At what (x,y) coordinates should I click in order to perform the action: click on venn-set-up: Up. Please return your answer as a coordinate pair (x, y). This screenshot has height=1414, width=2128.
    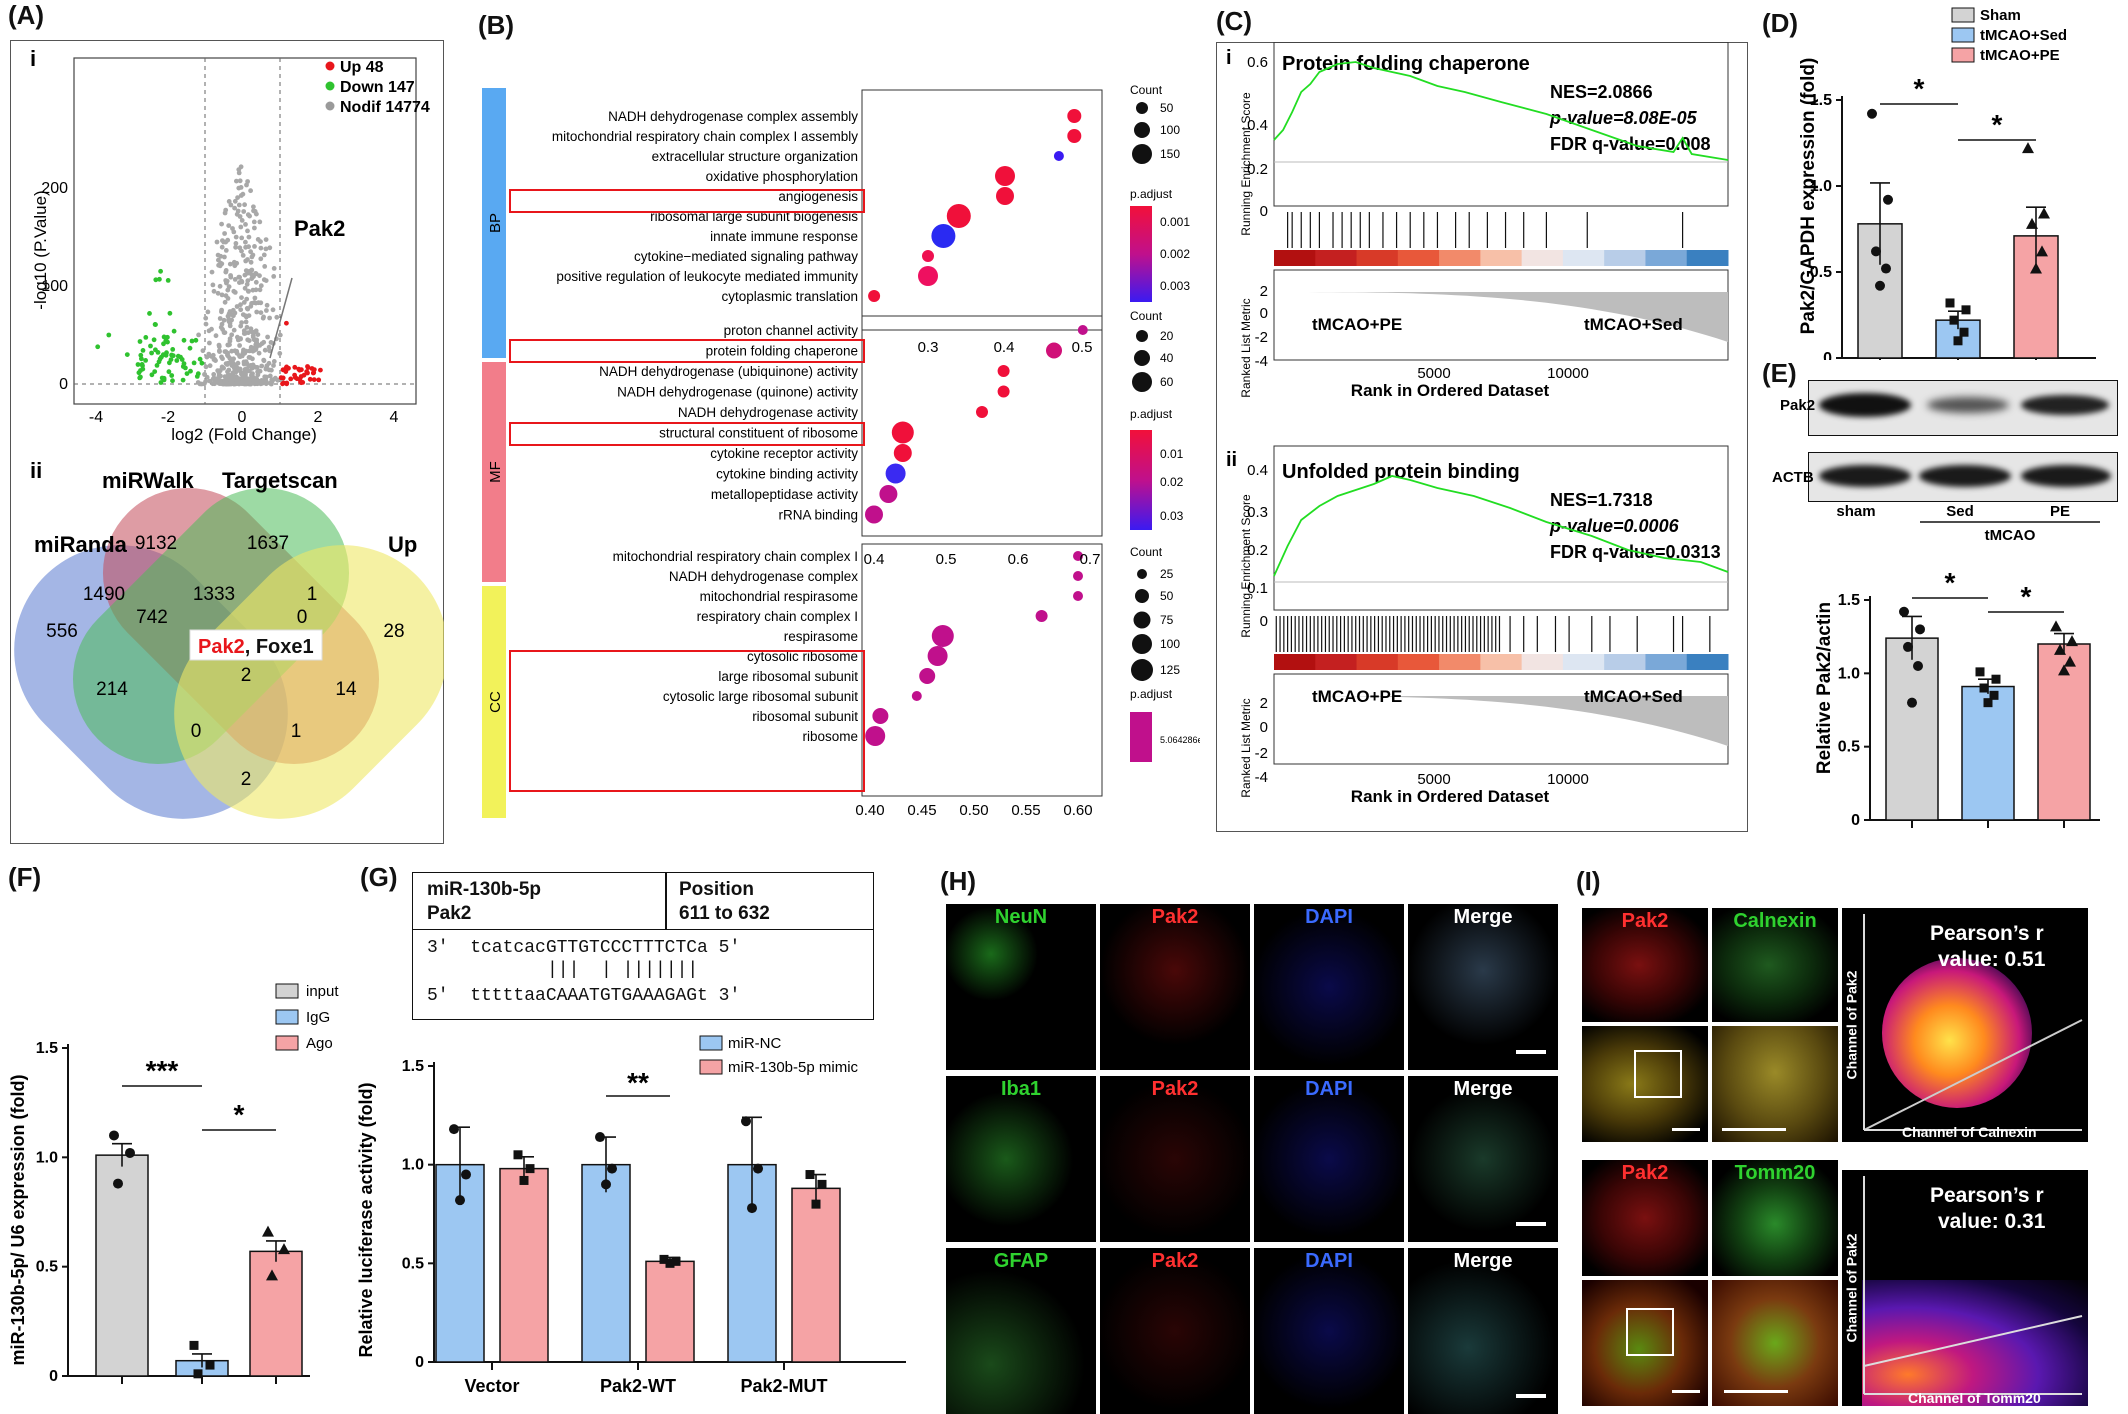
    Looking at the image, I should click on (402, 544).